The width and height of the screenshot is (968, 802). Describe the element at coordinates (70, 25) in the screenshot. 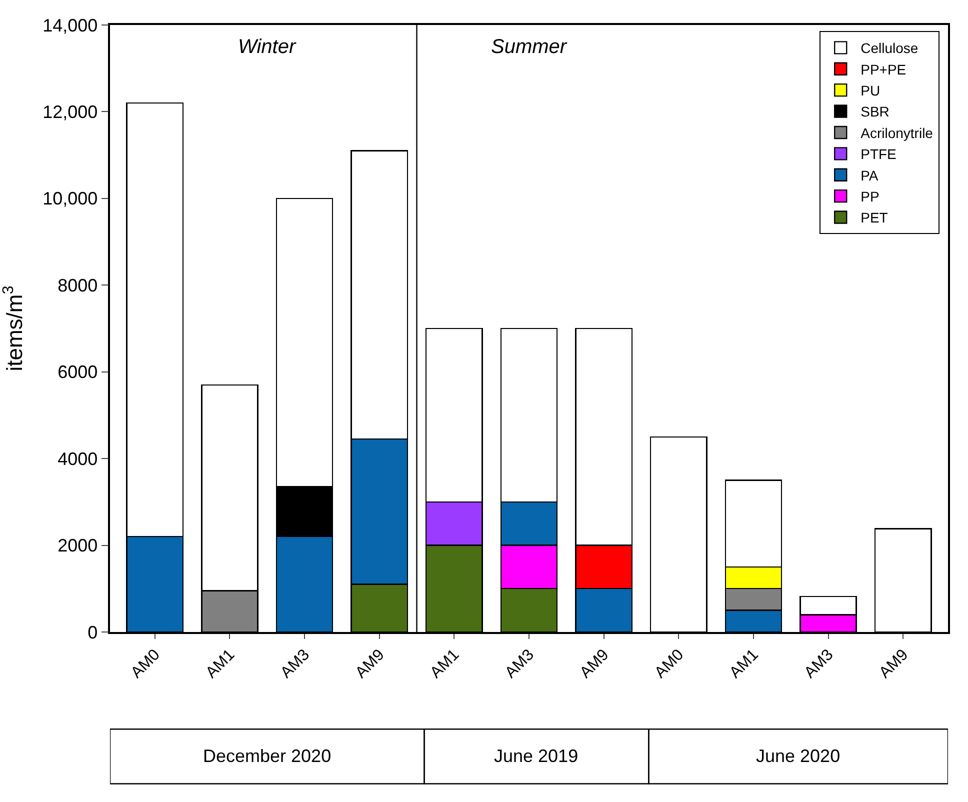

I see `y-tick-label: 14,000` at that location.